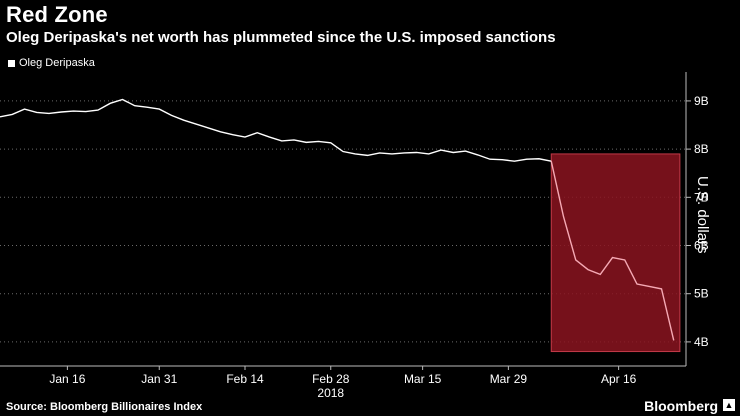 This screenshot has width=740, height=416. I want to click on x-tick-label: Mar 15, so click(423, 379).